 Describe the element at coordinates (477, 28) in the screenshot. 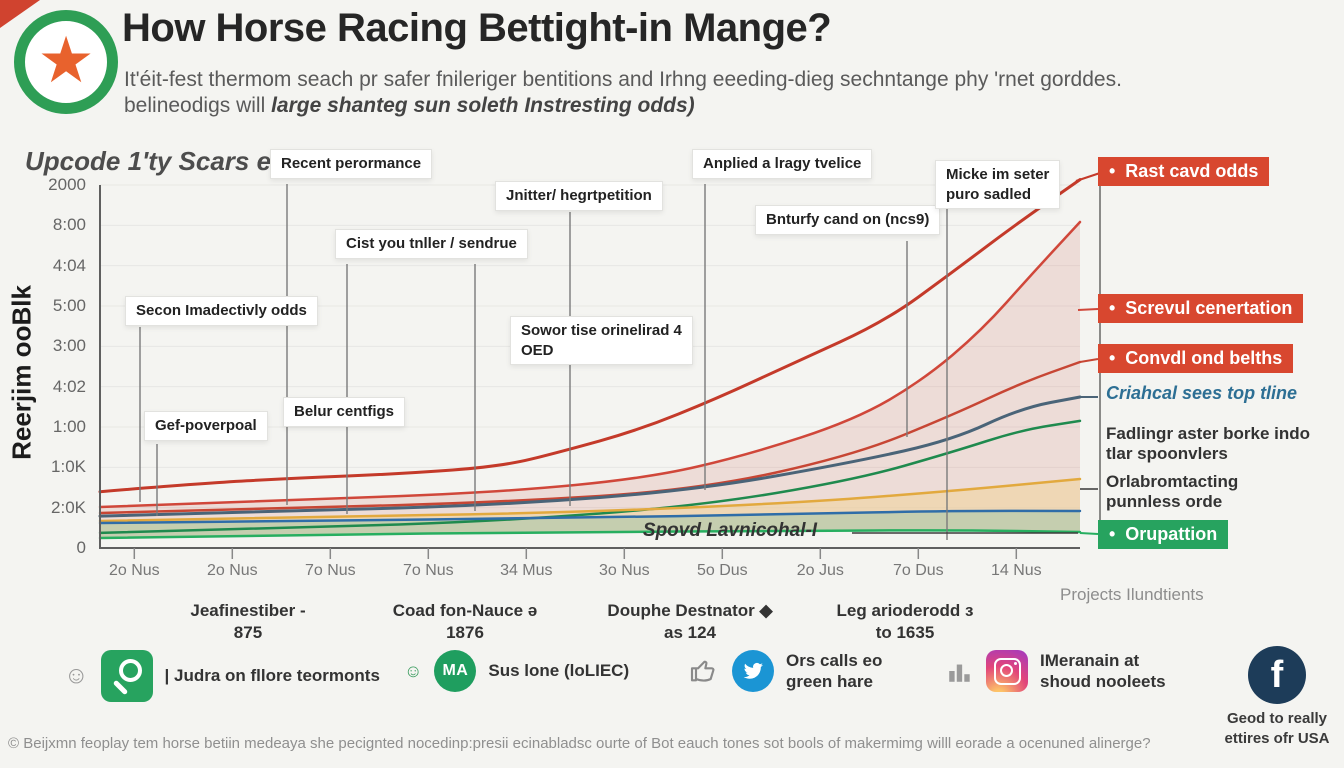

I see `page-title: How Horse Racing Bettight-in Mange?` at that location.